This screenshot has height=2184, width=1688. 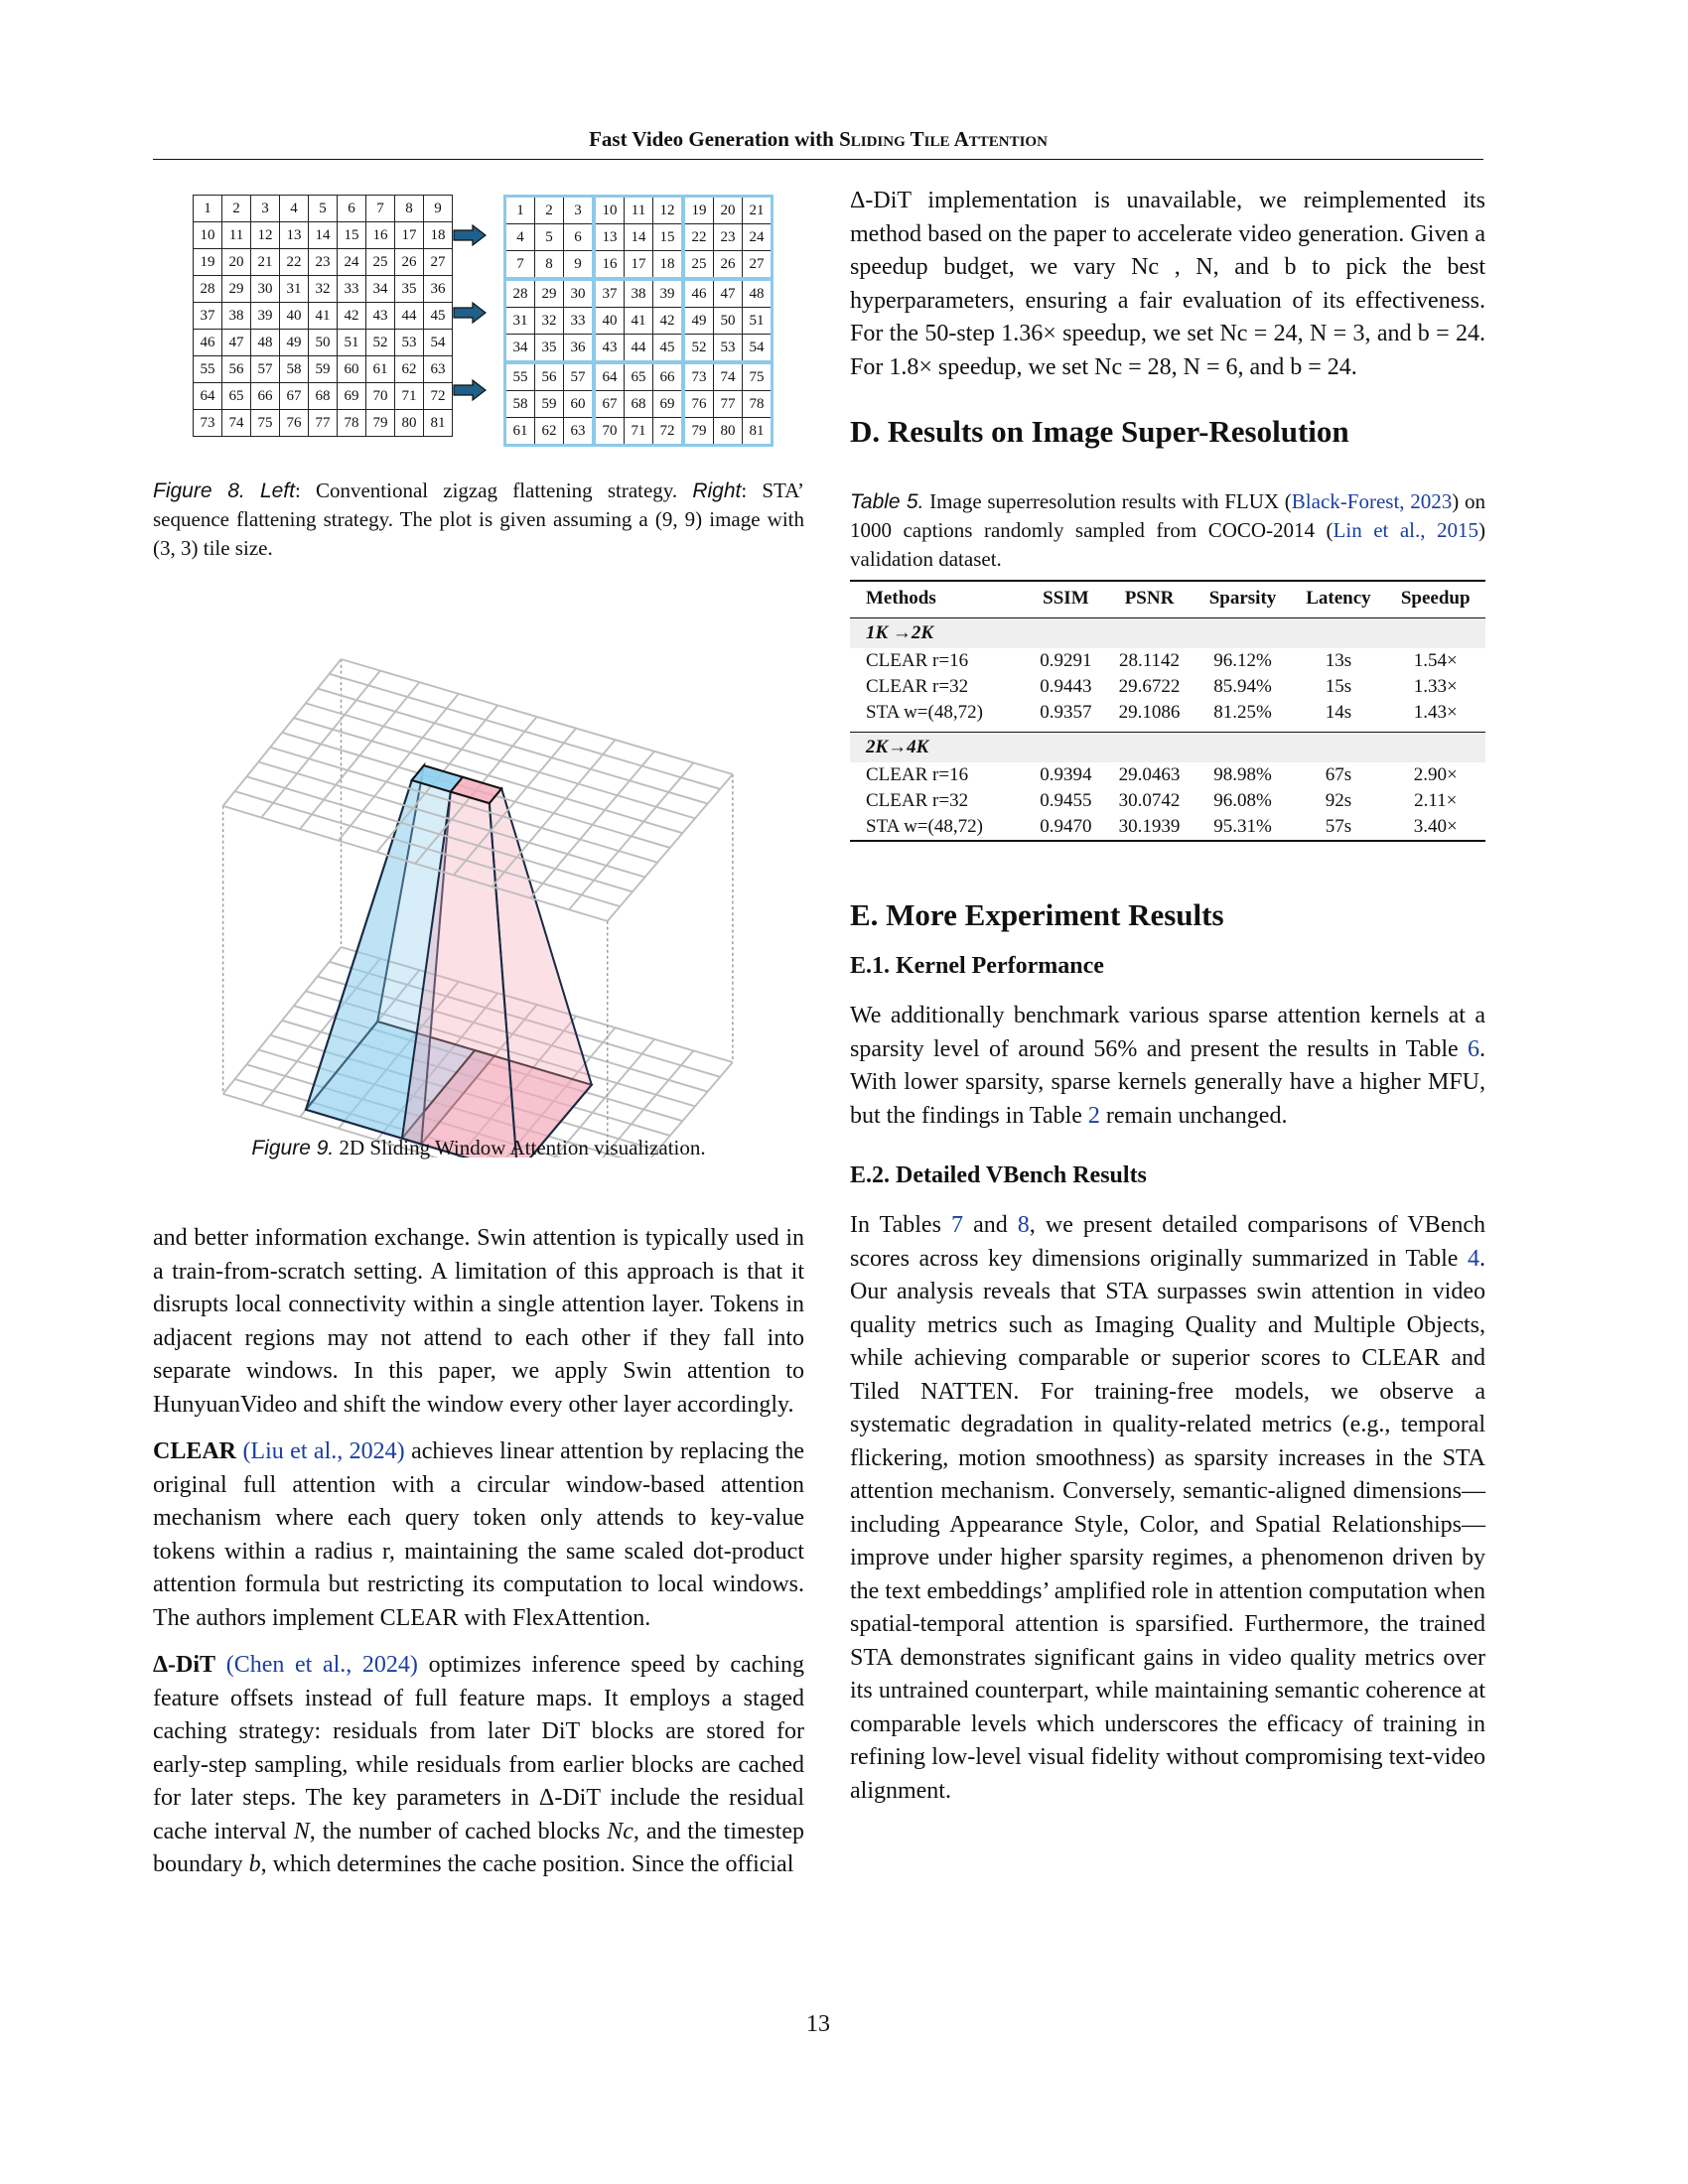 I want to click on grid-row: 28 29 30 31 32 33 34 35 36, so click(x=323, y=289).